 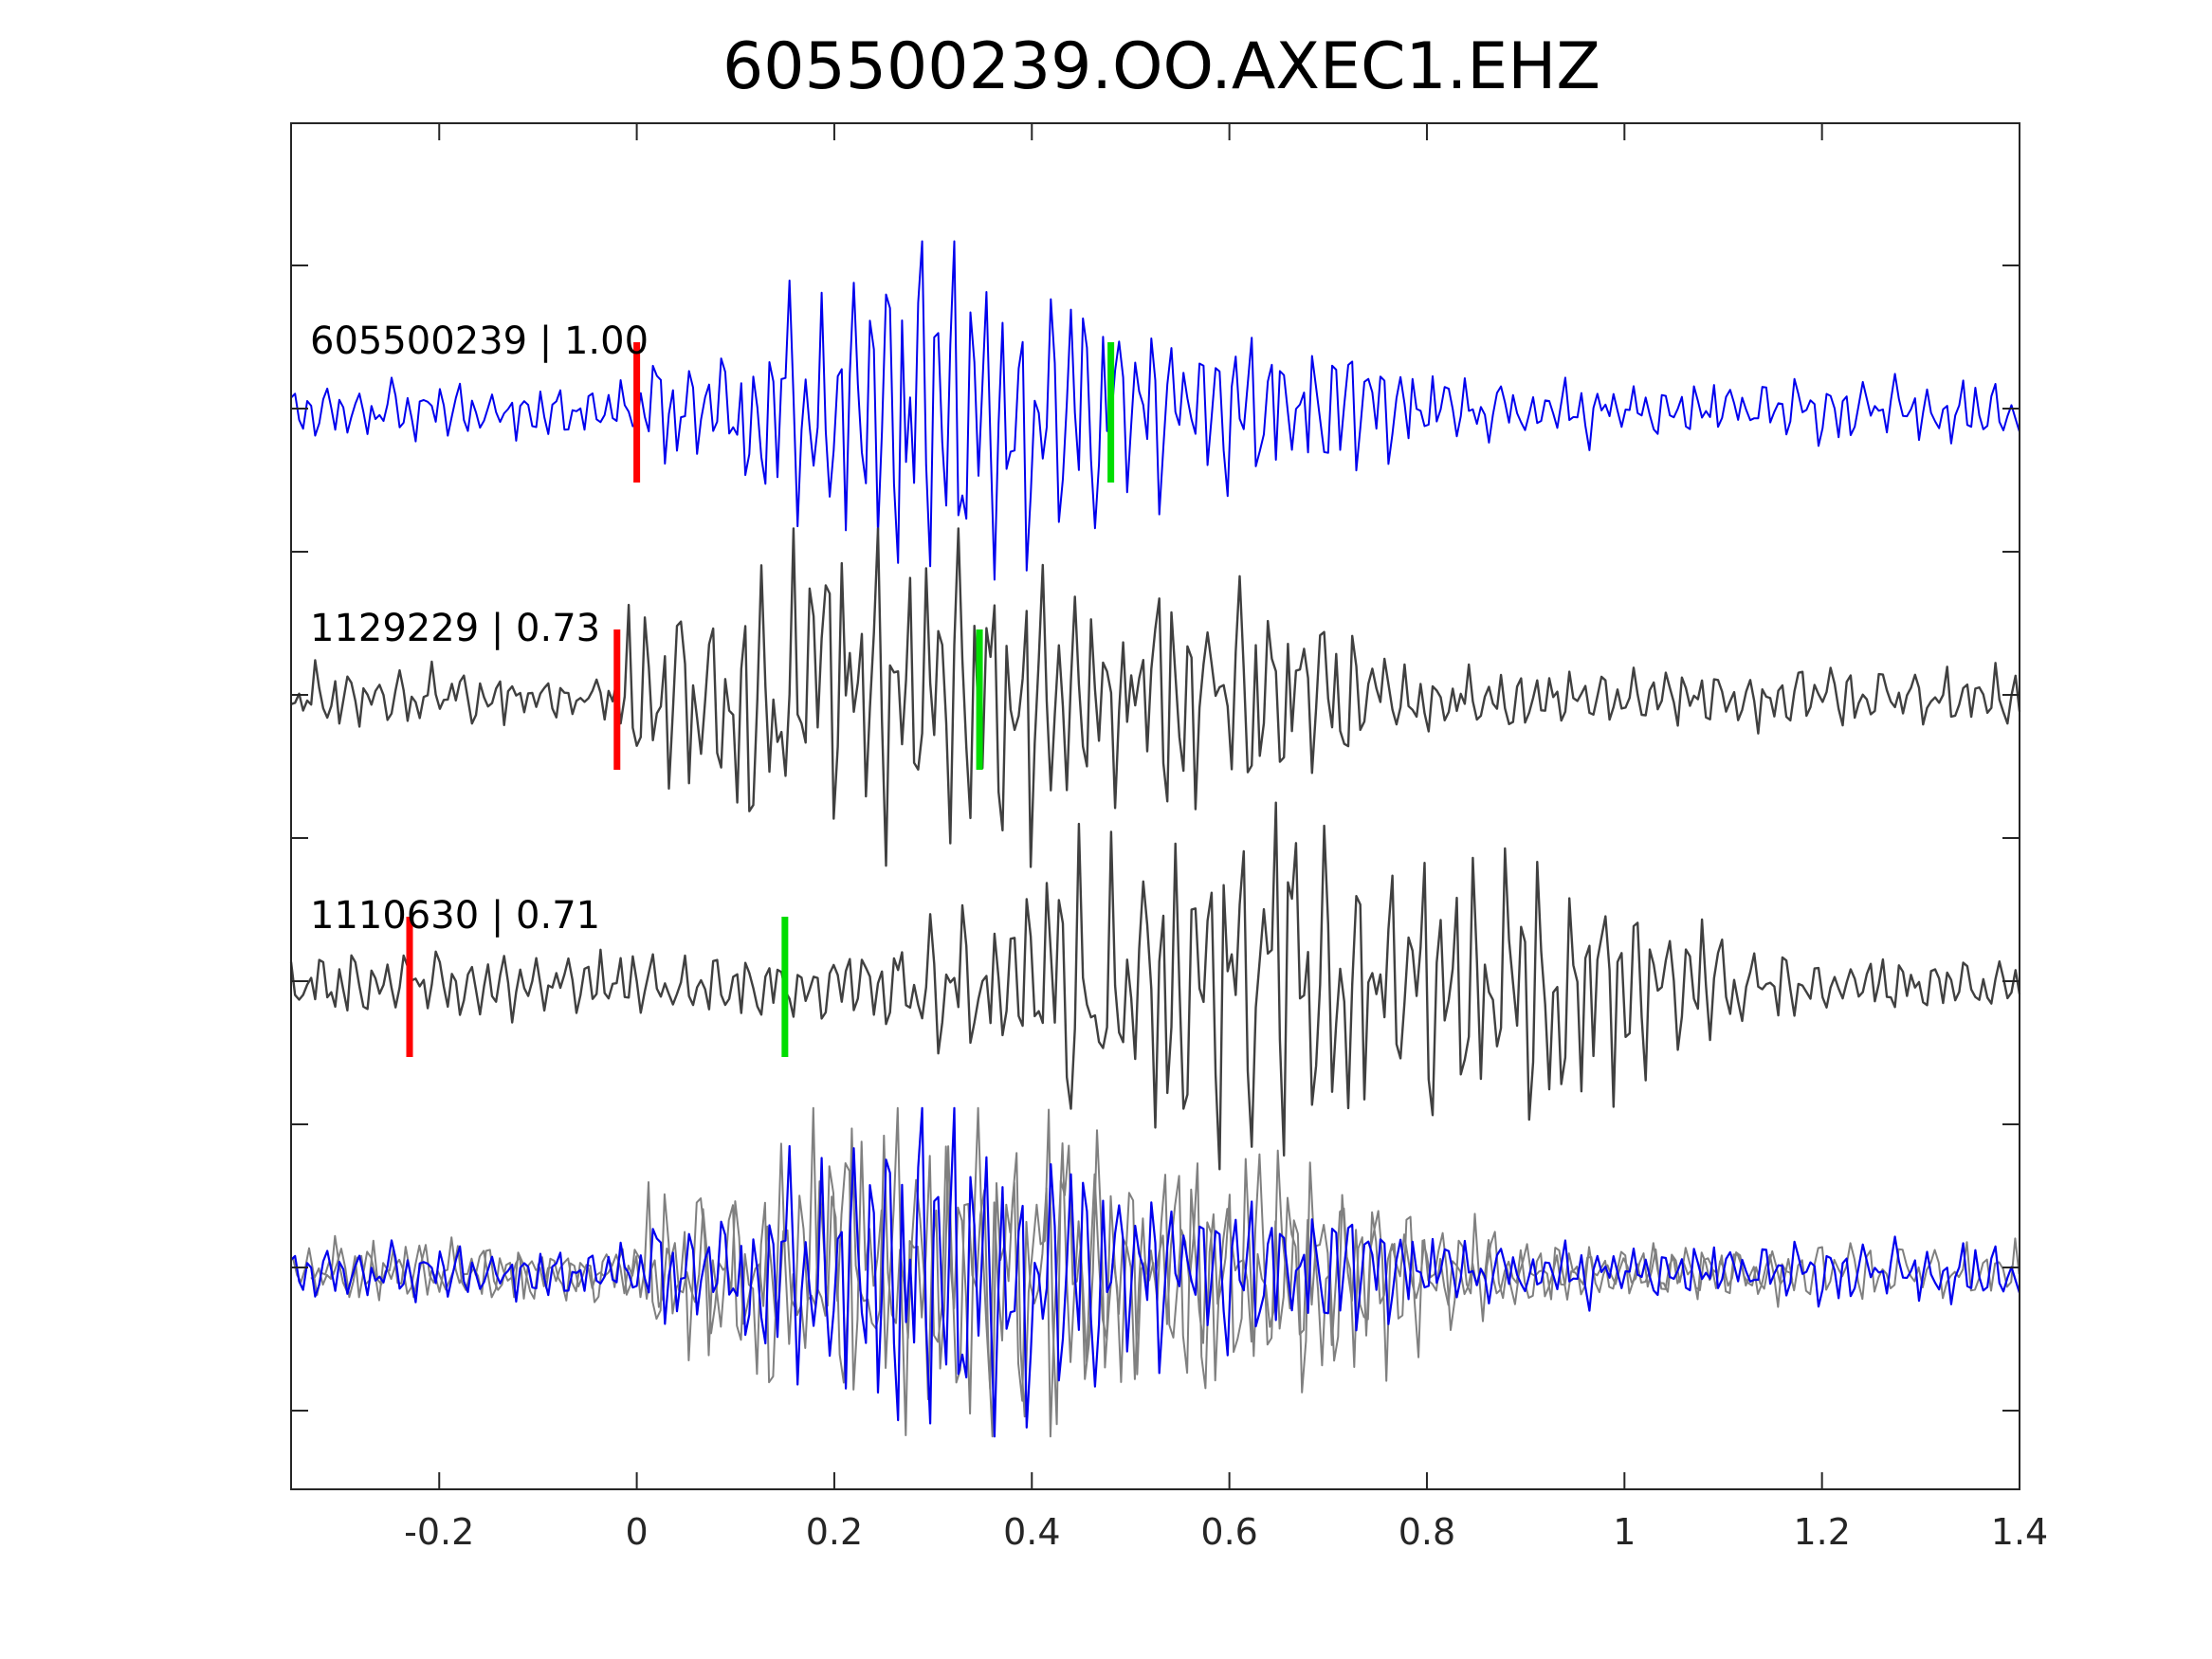 What do you see at coordinates (1426, 1532) in the screenshot?
I see `x-tick-label: 0.8` at bounding box center [1426, 1532].